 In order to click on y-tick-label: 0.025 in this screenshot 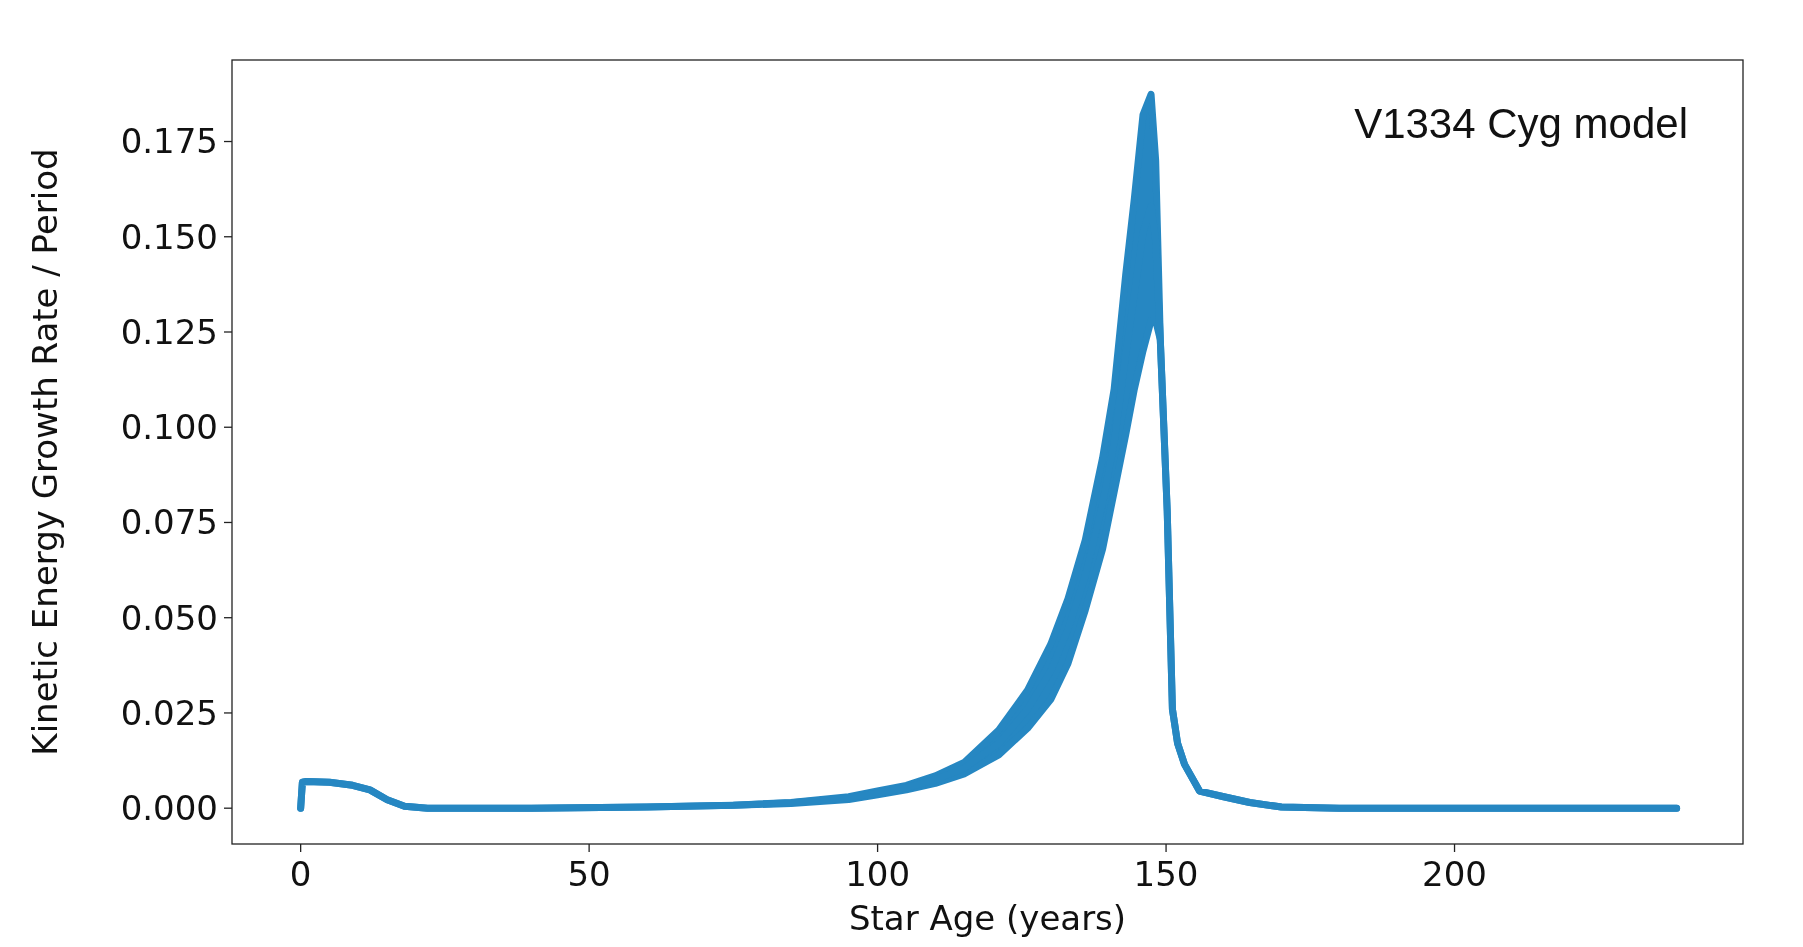, I will do `click(169, 712)`.